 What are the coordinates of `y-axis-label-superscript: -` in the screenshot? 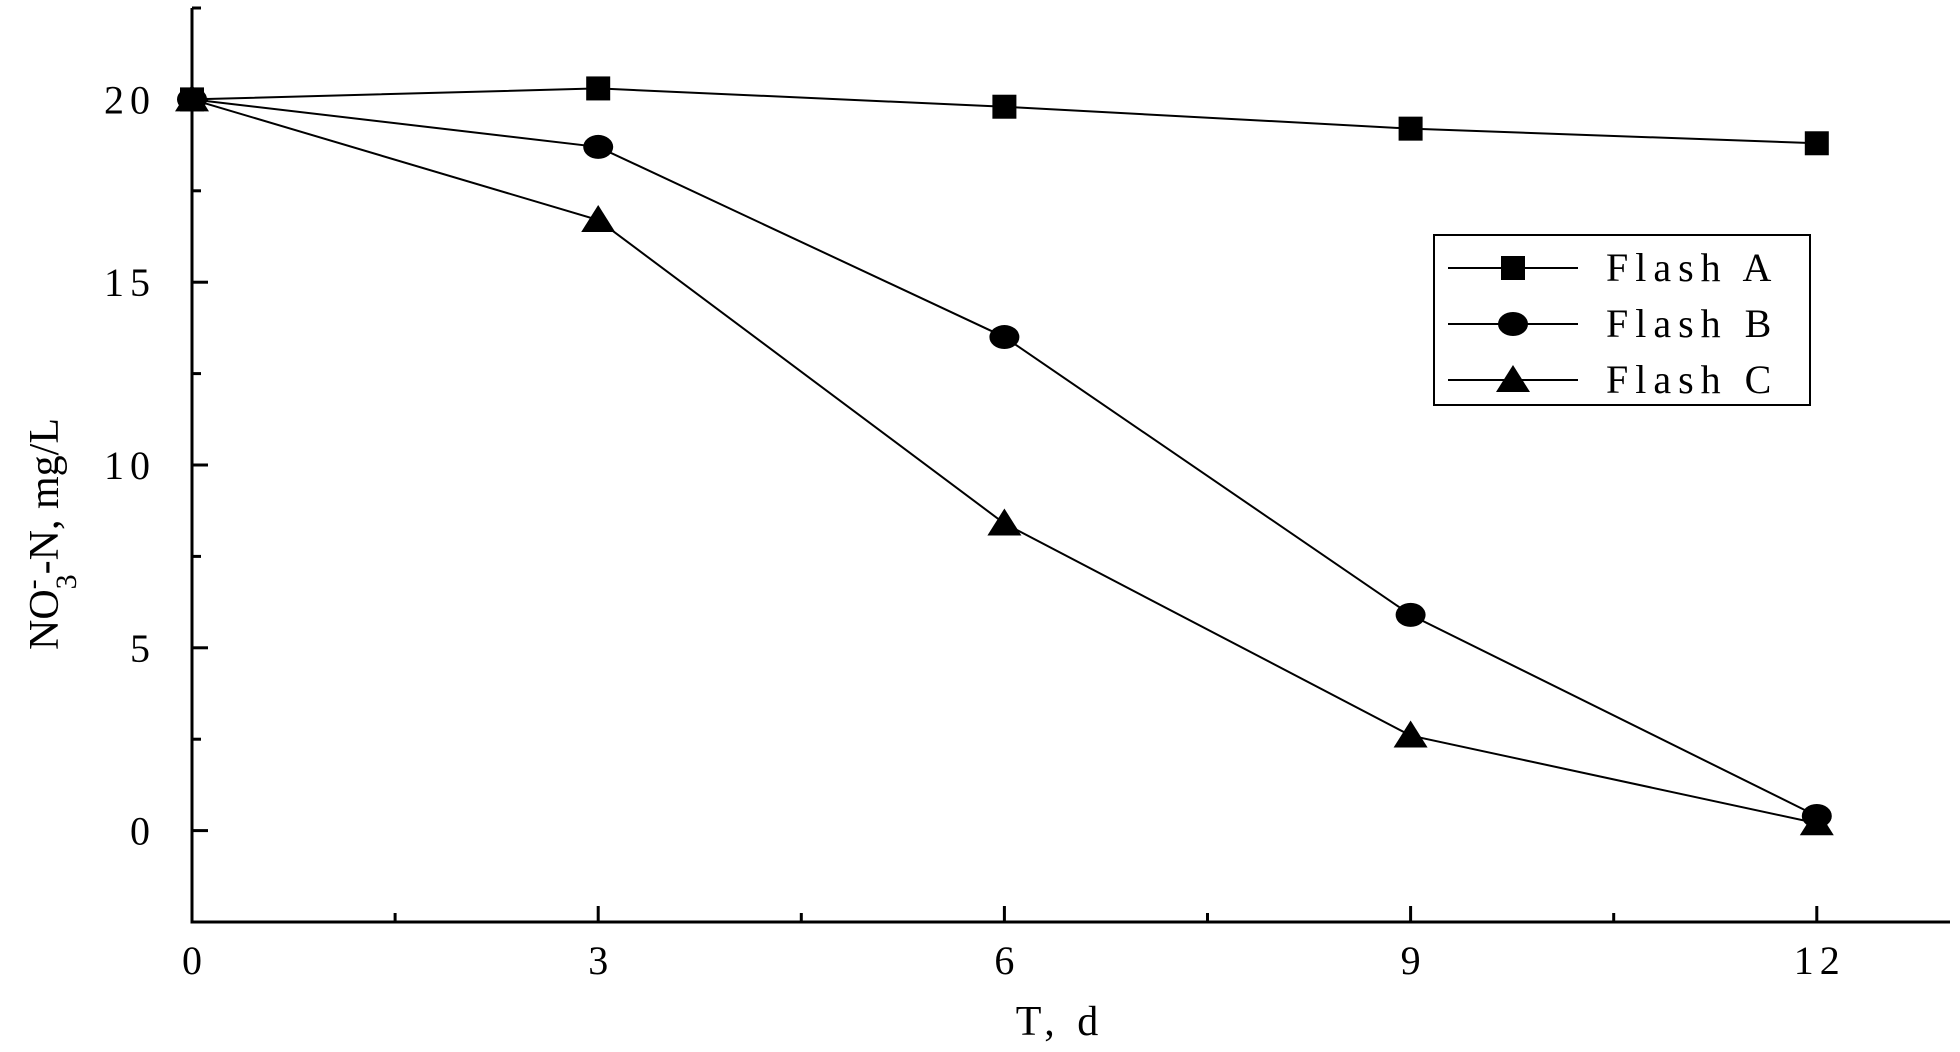 It's located at (32, 584).